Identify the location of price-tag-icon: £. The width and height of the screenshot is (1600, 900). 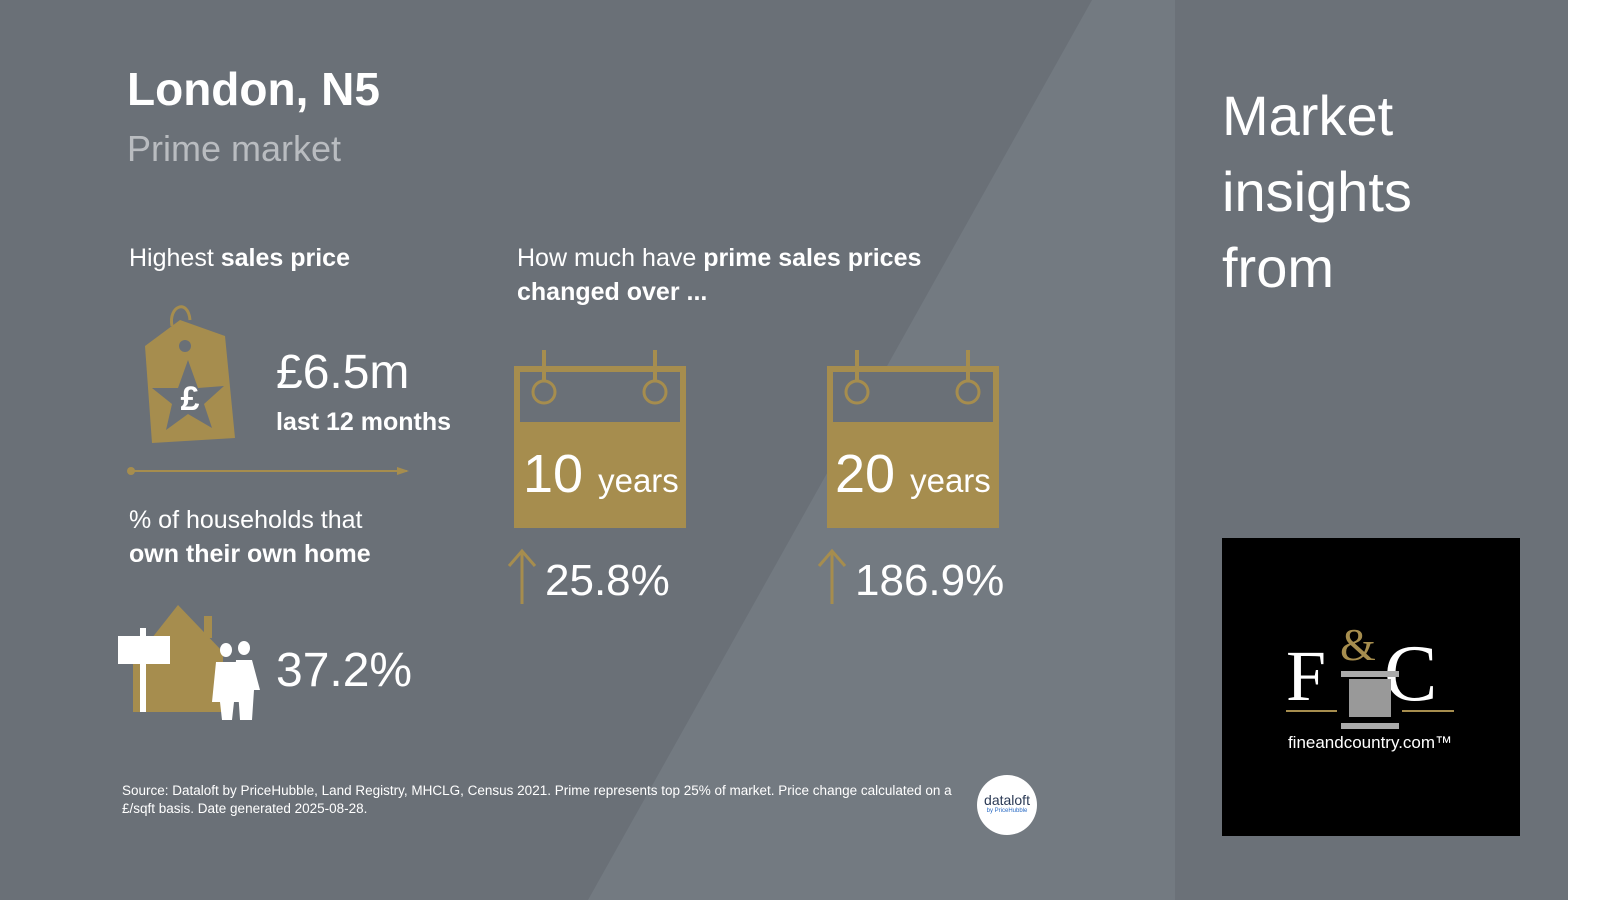
(190, 374).